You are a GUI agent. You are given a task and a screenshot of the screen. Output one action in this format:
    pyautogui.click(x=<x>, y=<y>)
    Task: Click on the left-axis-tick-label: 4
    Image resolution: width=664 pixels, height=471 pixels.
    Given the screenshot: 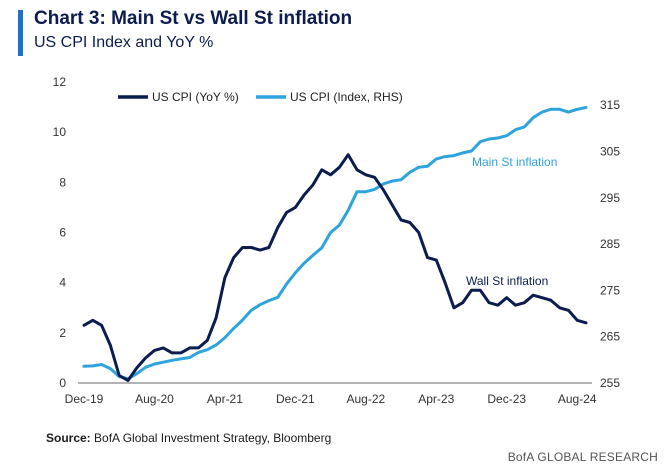 What is the action you would take?
    pyautogui.click(x=62, y=283)
    